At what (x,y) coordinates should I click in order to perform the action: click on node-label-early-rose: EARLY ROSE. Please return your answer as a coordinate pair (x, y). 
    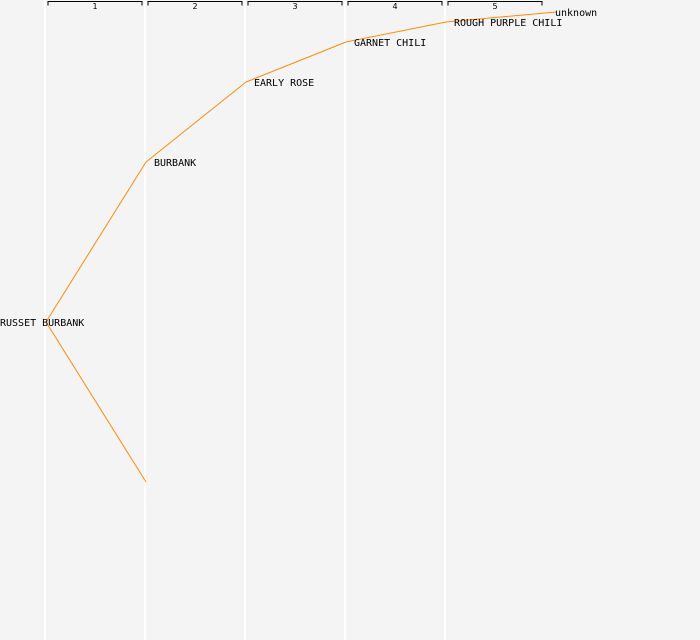
    Looking at the image, I should click on (284, 83).